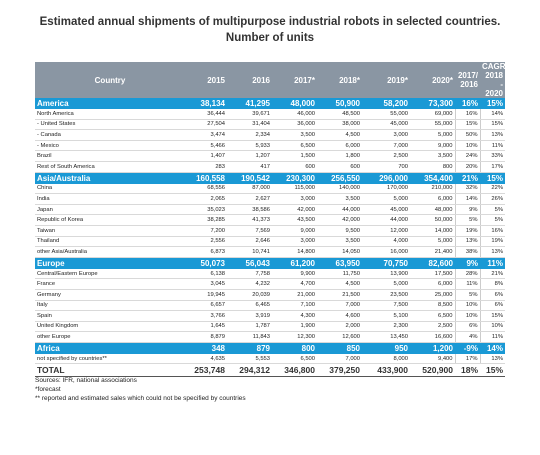 The width and height of the screenshot is (540, 455). What do you see at coordinates (339, 348) in the screenshot?
I see `cell: 850` at bounding box center [339, 348].